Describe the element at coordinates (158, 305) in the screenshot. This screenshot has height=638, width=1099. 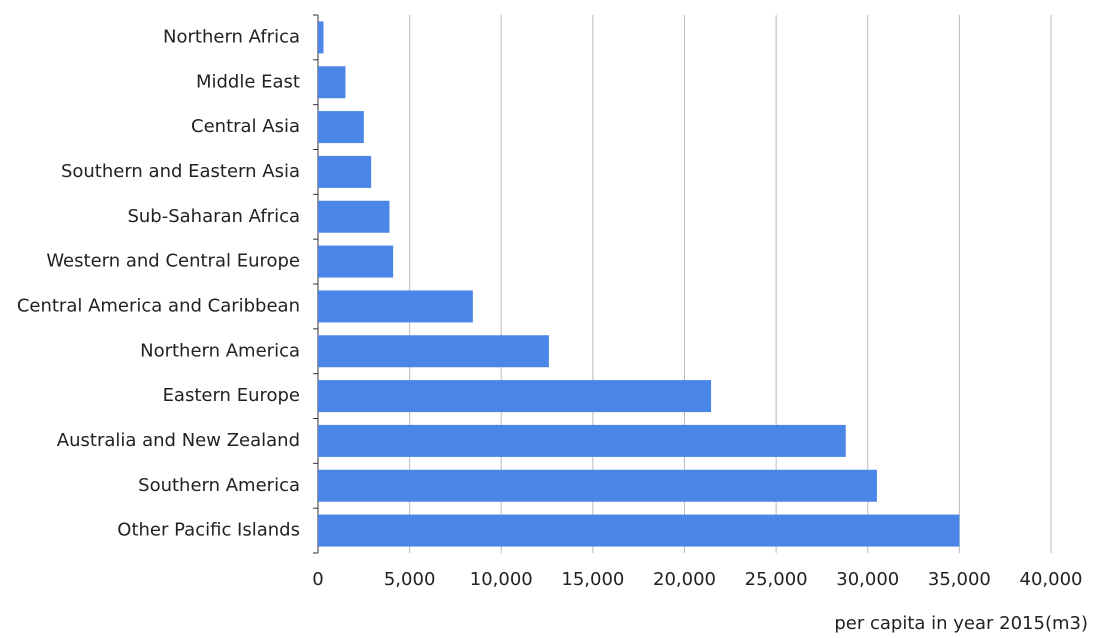
I see `y-tick-label: Central America and Caribbean` at that location.